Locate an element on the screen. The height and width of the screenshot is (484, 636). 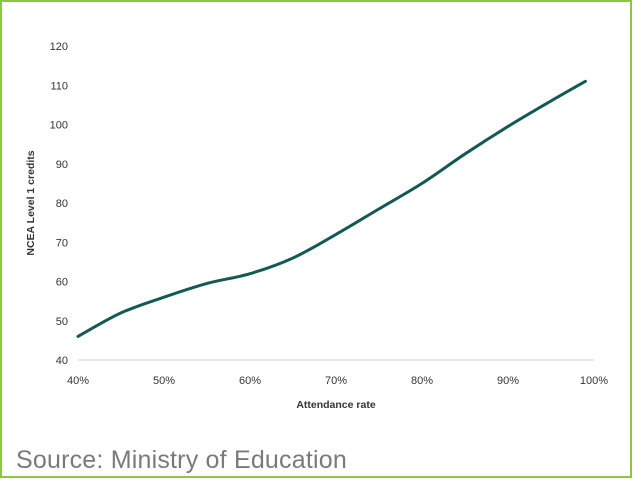
y-tick-label: 80 is located at coordinates (62, 204).